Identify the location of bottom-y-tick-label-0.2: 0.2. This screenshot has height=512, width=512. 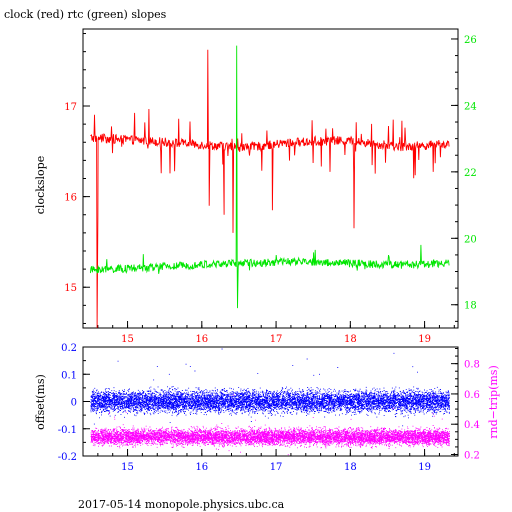
(69, 348).